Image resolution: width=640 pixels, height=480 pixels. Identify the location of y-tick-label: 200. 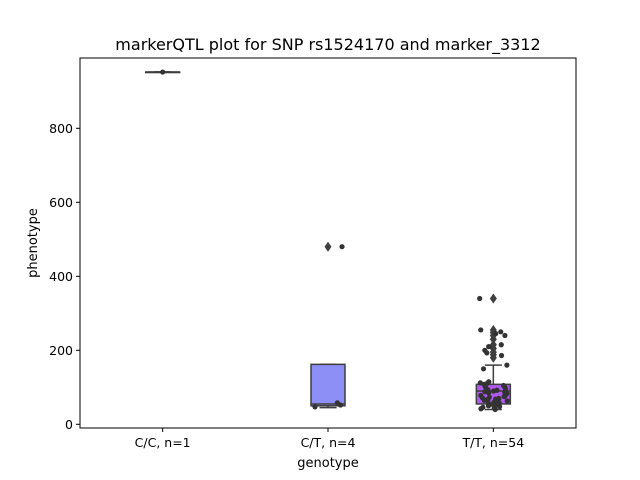
(61, 350).